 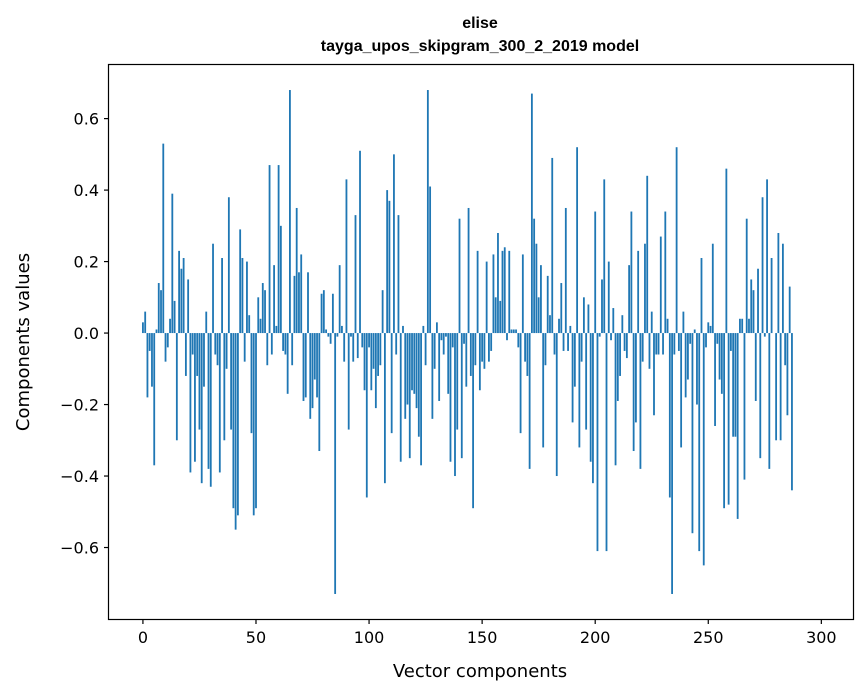 What do you see at coordinates (487, 633) in the screenshot?
I see `x-axis-ticks: 0 50 100 150 200 250 300` at bounding box center [487, 633].